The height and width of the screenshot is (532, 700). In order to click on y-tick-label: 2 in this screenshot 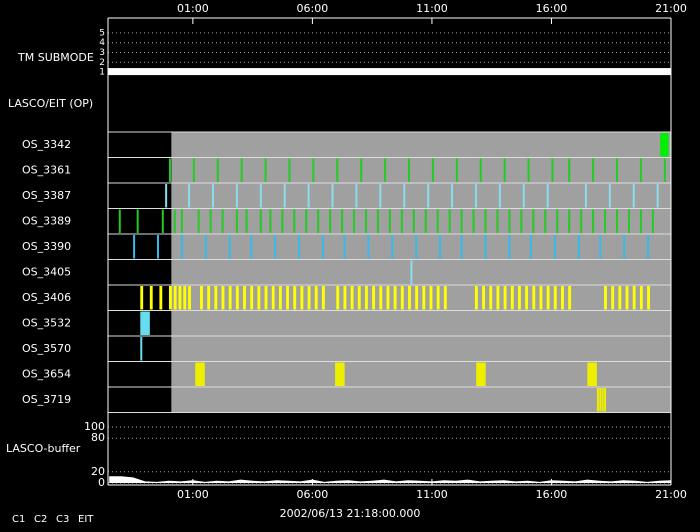, I will do `click(102, 63)`.